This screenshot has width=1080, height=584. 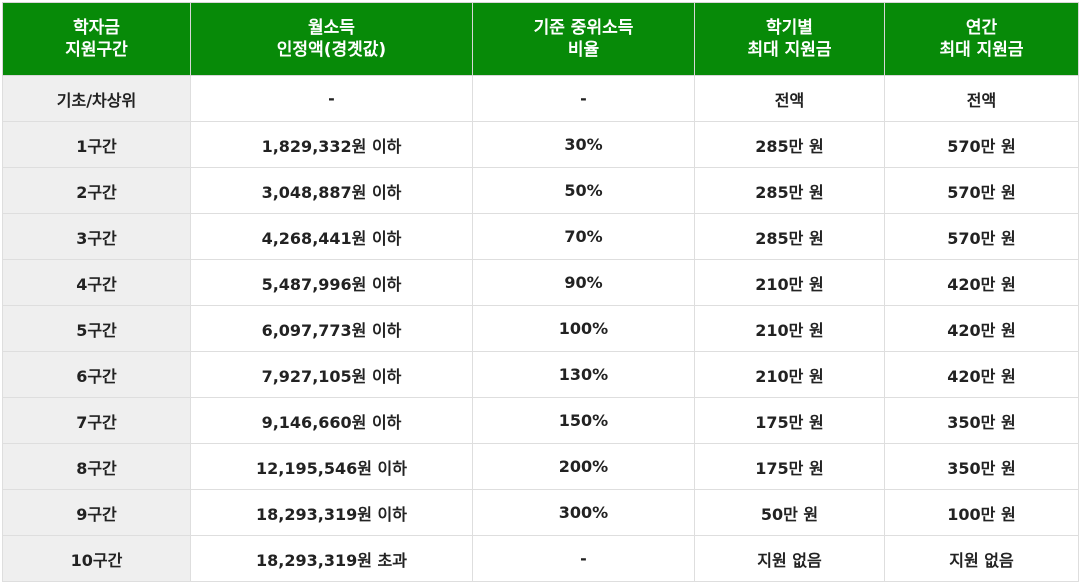 I want to click on cell-monthly-income: 6,097,773원 이하, so click(x=331, y=328).